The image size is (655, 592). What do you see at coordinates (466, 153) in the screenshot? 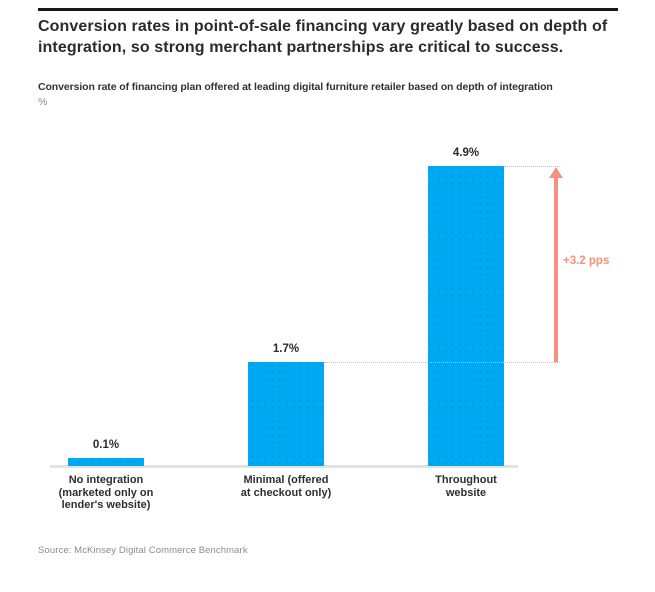
I see `value-label-throughout-website: 4.9%` at bounding box center [466, 153].